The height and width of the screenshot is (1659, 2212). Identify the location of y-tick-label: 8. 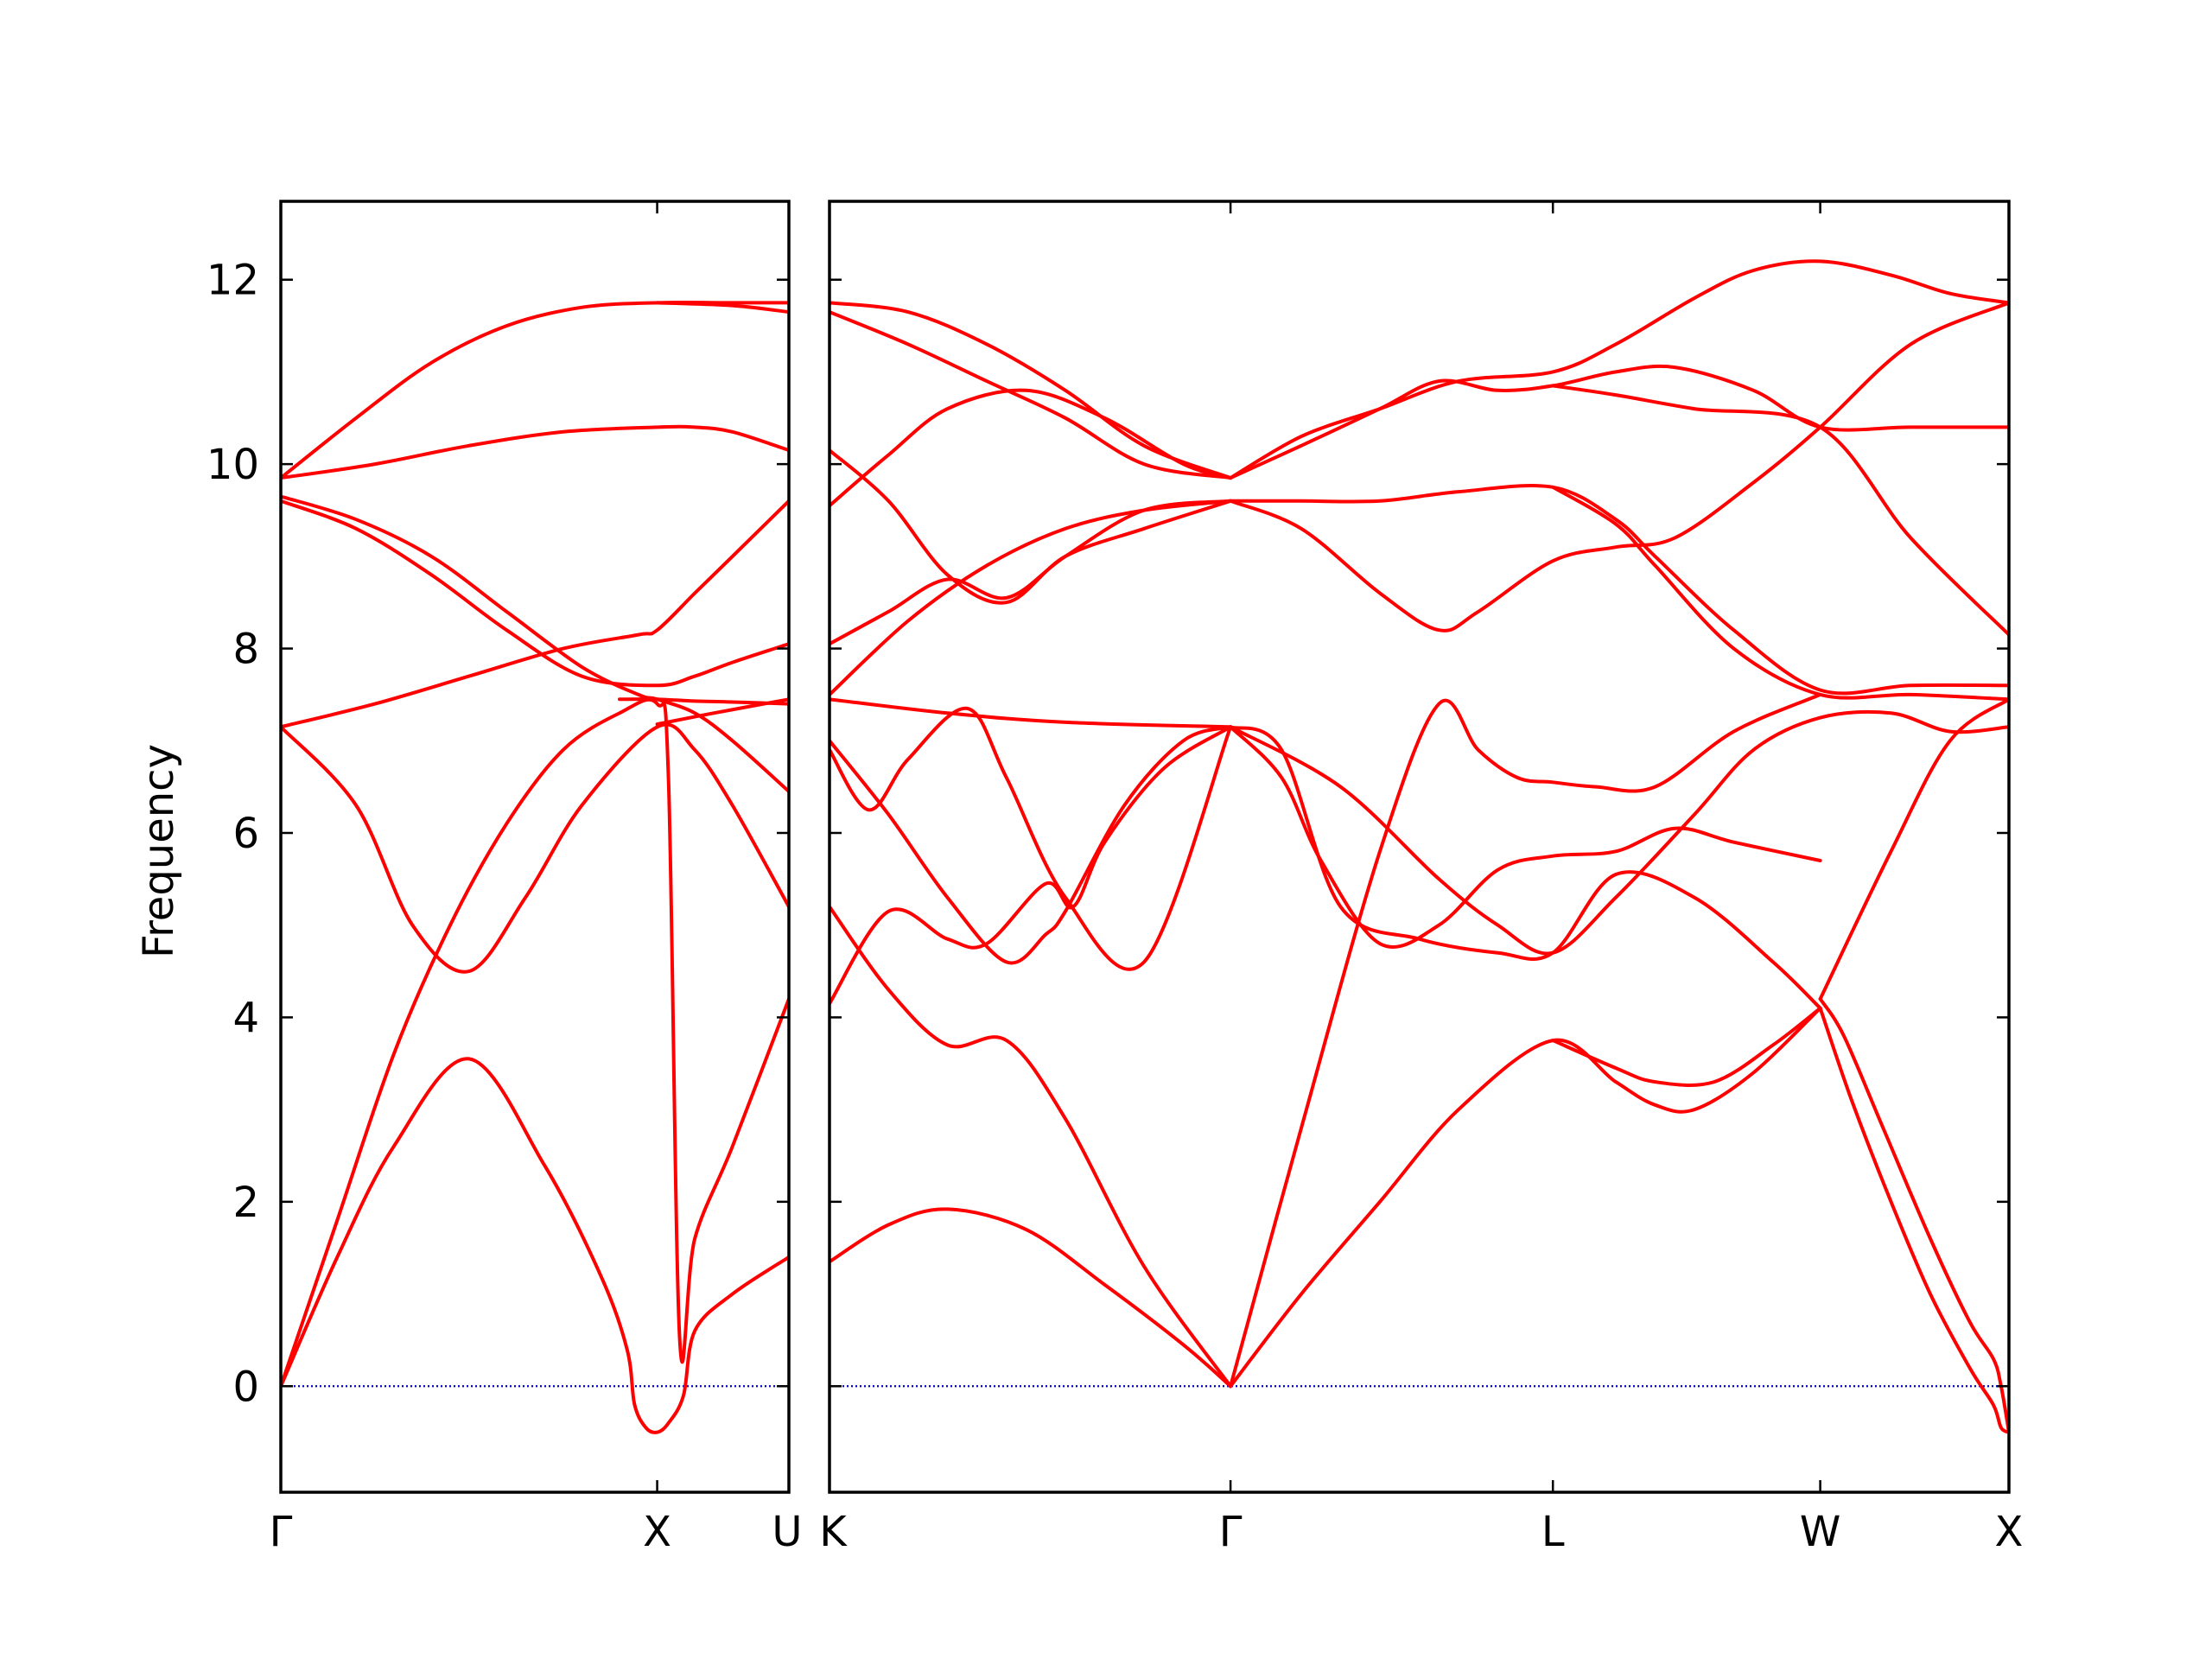
(245, 650).